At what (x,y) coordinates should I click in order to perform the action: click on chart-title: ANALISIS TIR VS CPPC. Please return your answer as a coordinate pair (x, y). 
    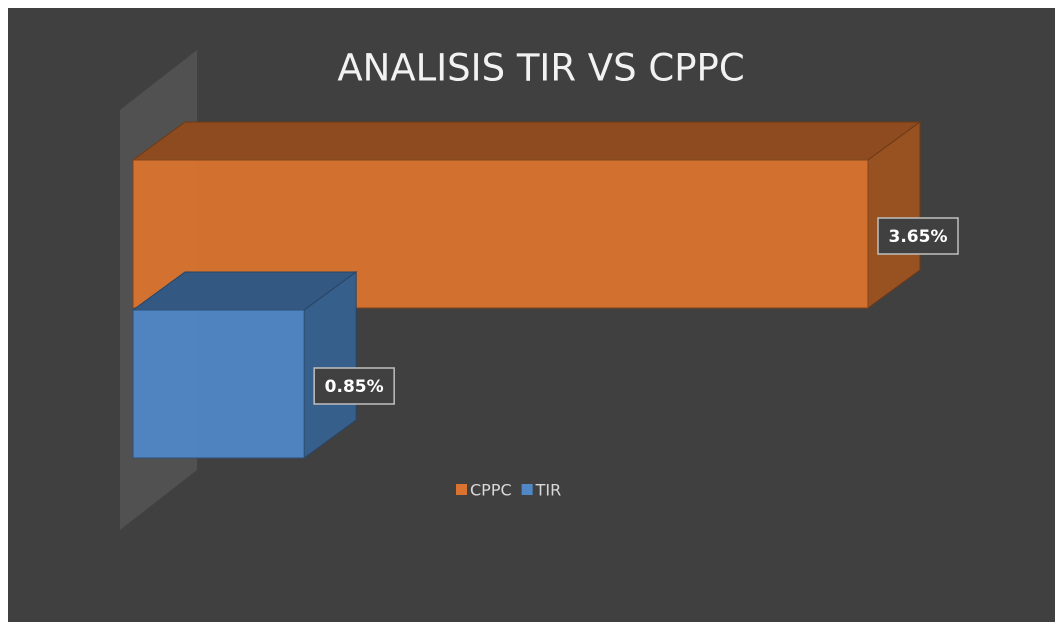
    Looking at the image, I should click on (540, 68).